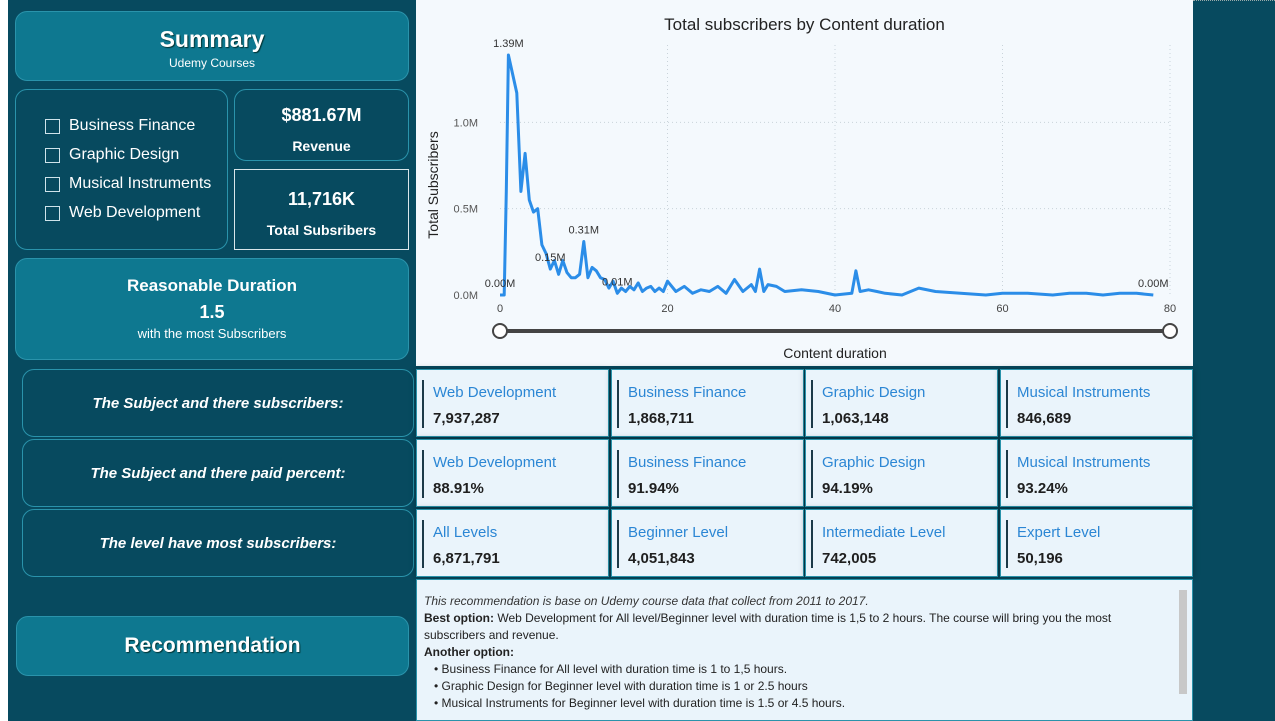 This screenshot has width=1275, height=721. Describe the element at coordinates (512, 403) in the screenshot. I see `tile-subscribers-web-development: Web Development 7,937,287` at that location.